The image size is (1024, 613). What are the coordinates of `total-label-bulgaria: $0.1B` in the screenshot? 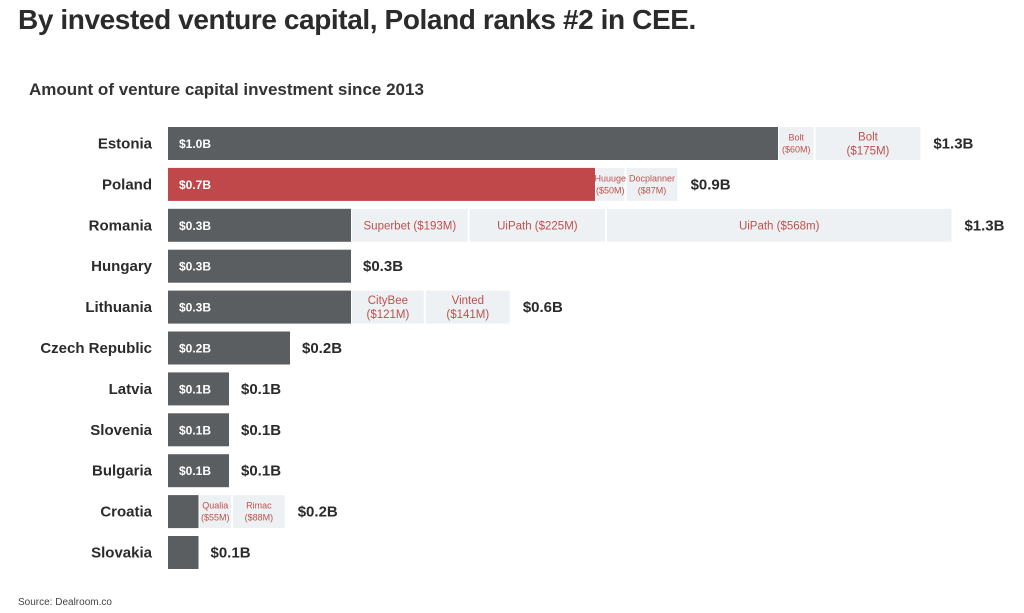 It's located at (261, 471).